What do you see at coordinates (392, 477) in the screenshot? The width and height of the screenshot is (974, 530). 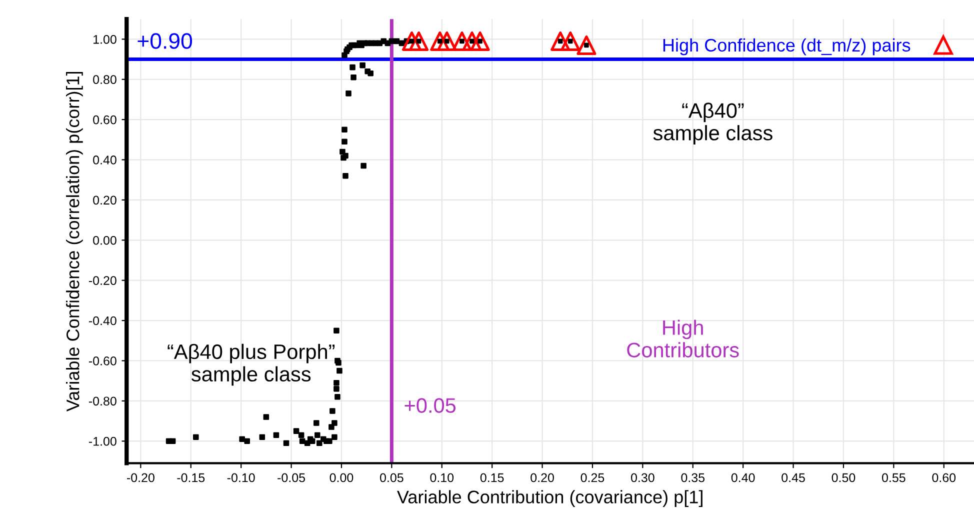 I see `x-tick-label: 0.05` at bounding box center [392, 477].